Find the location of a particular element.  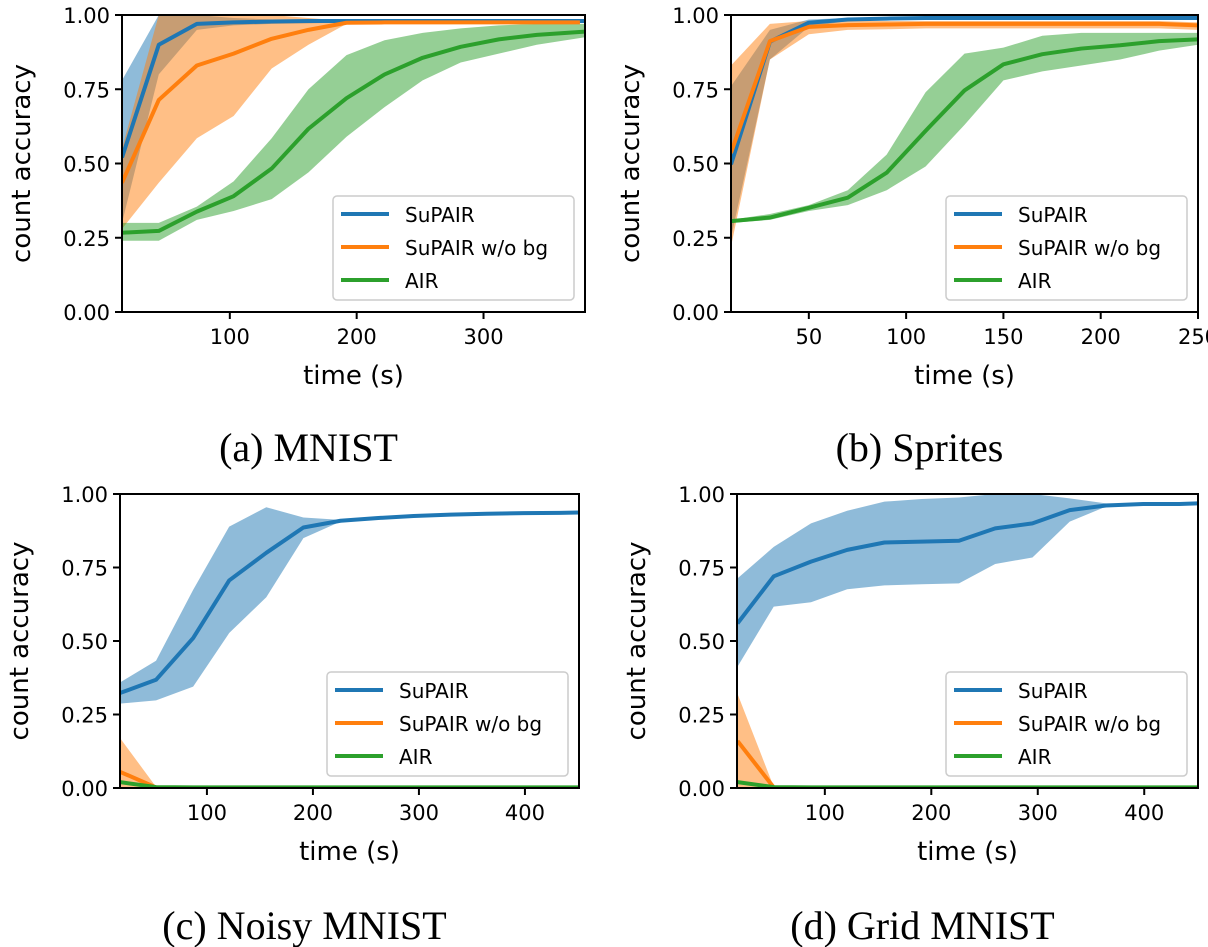

subplot-caption: (a) MNIST is located at coordinates (308, 447).